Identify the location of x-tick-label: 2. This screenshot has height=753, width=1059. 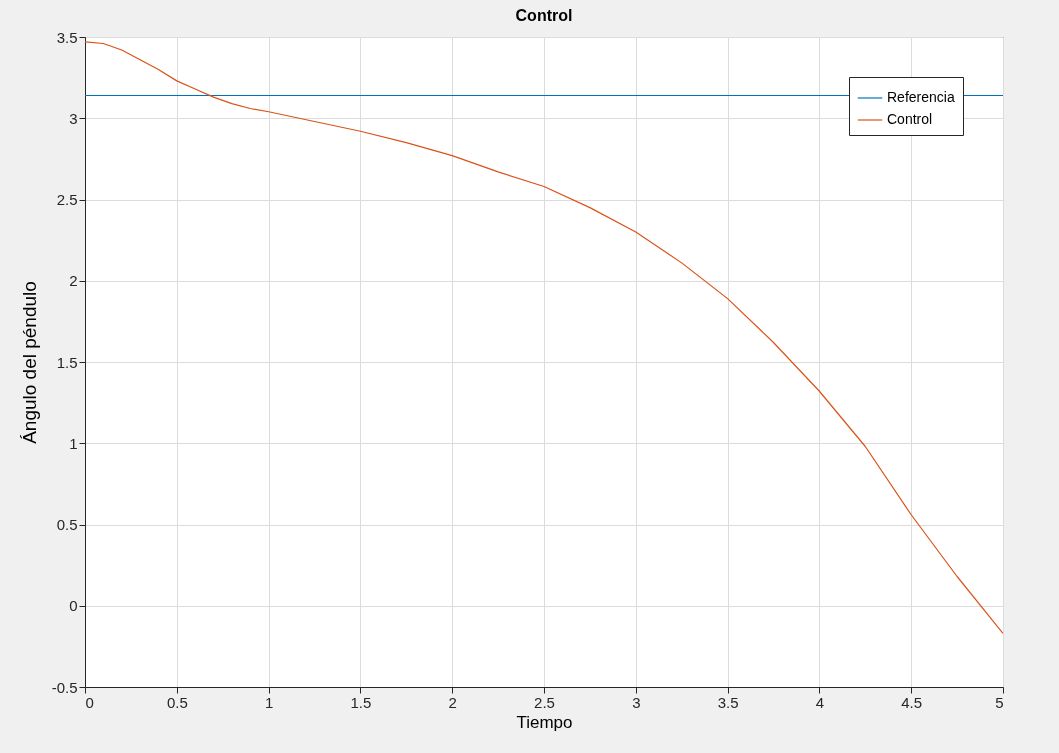
(452, 702).